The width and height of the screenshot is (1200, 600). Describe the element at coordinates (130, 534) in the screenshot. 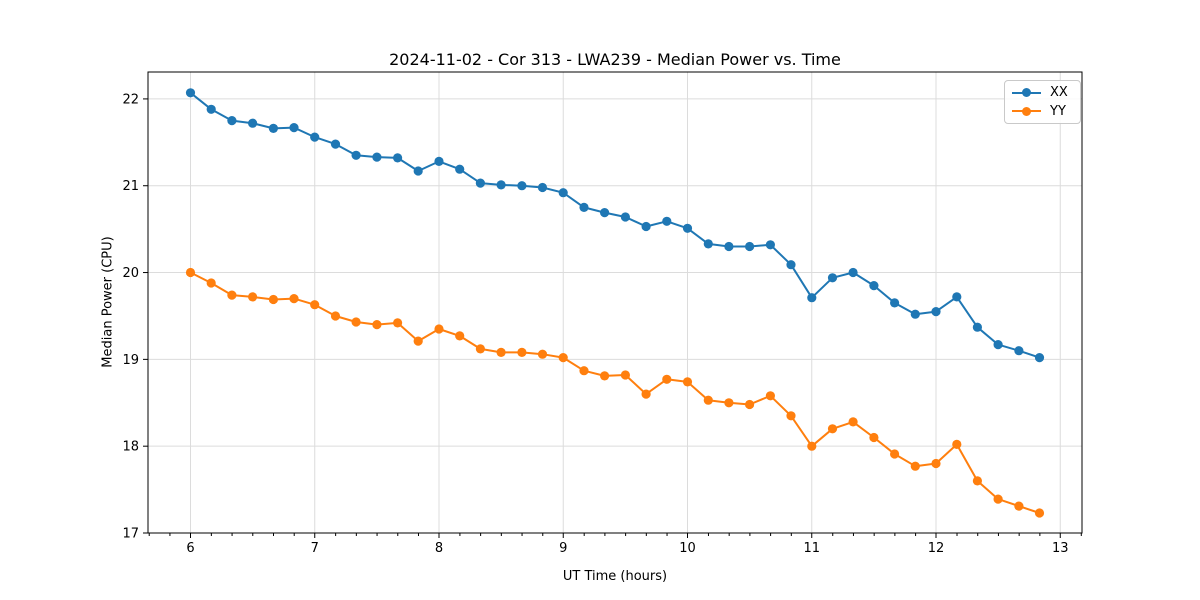

I see `svg-text: 17` at that location.